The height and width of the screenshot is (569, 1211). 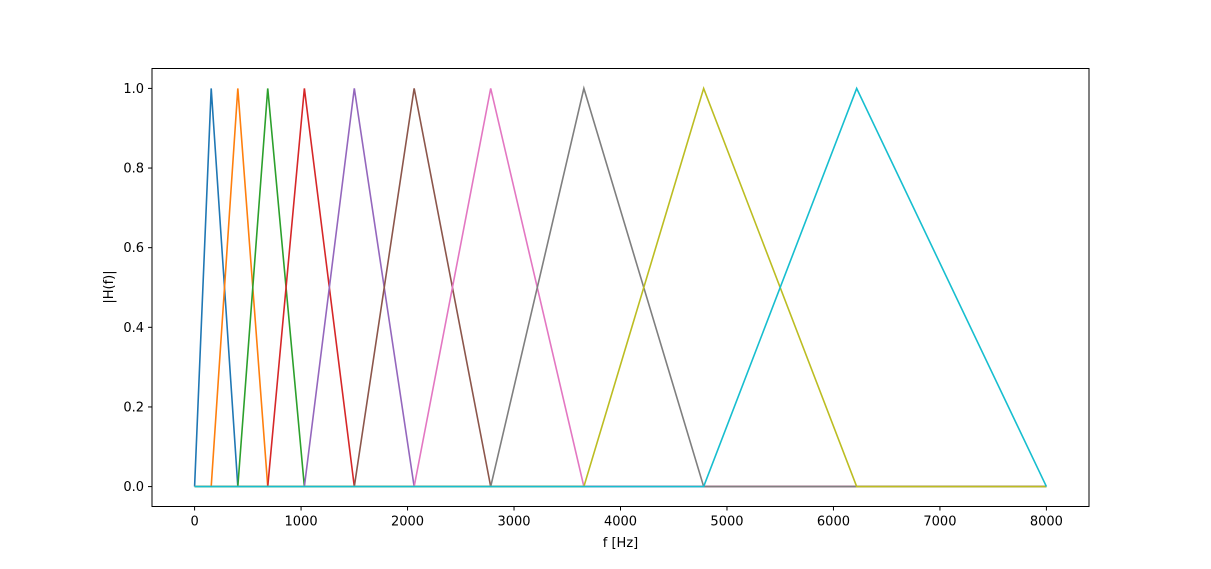 I want to click on x-tick-label: 0, so click(x=194, y=522).